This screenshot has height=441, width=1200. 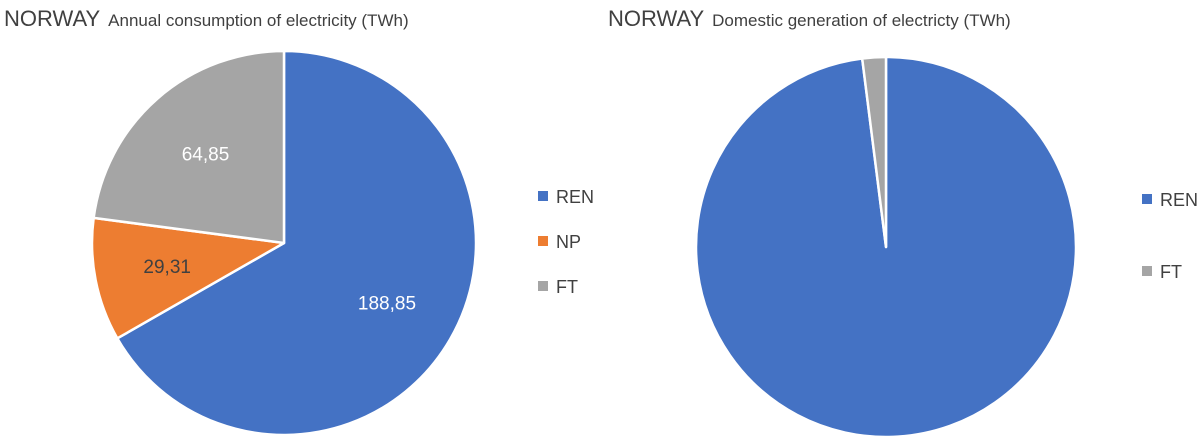 I want to click on pie-slice-np, so click(x=188, y=278).